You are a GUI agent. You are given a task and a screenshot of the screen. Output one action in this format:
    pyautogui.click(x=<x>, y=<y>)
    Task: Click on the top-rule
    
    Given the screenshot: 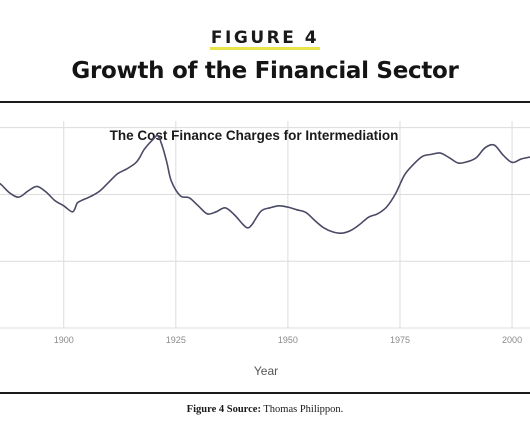 What is the action you would take?
    pyautogui.click(x=265, y=102)
    